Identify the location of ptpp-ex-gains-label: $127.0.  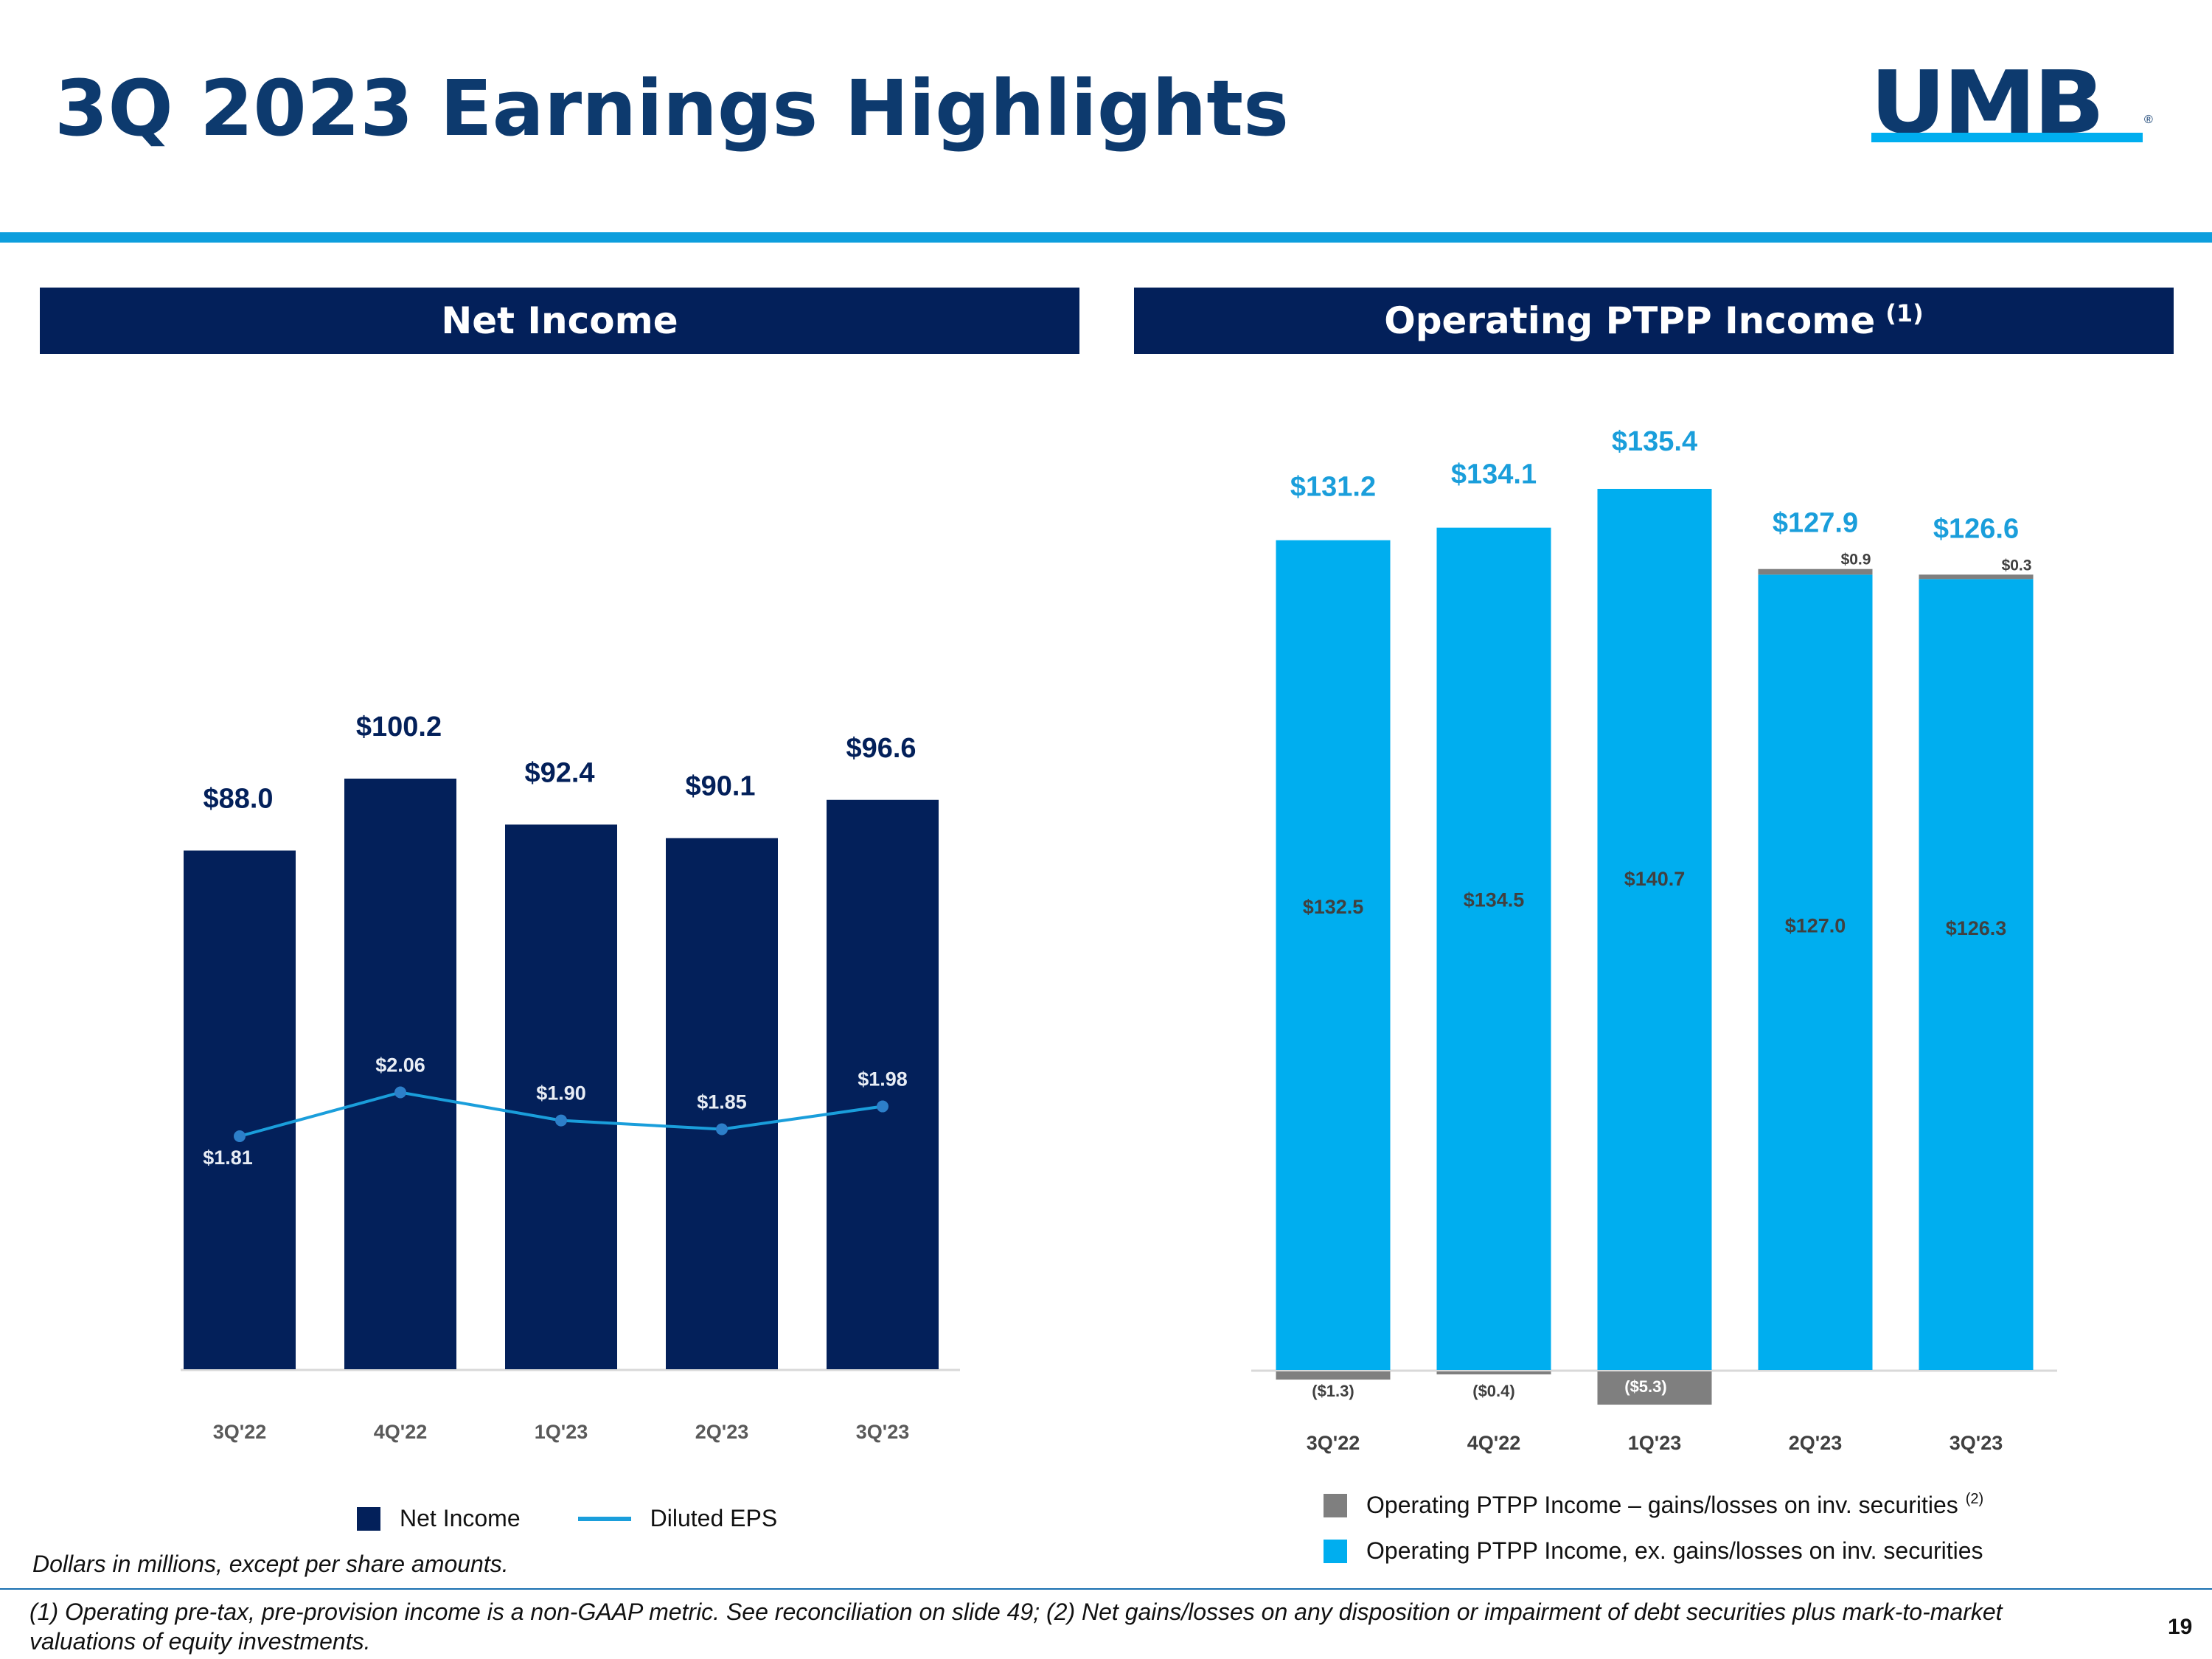
(1815, 926).